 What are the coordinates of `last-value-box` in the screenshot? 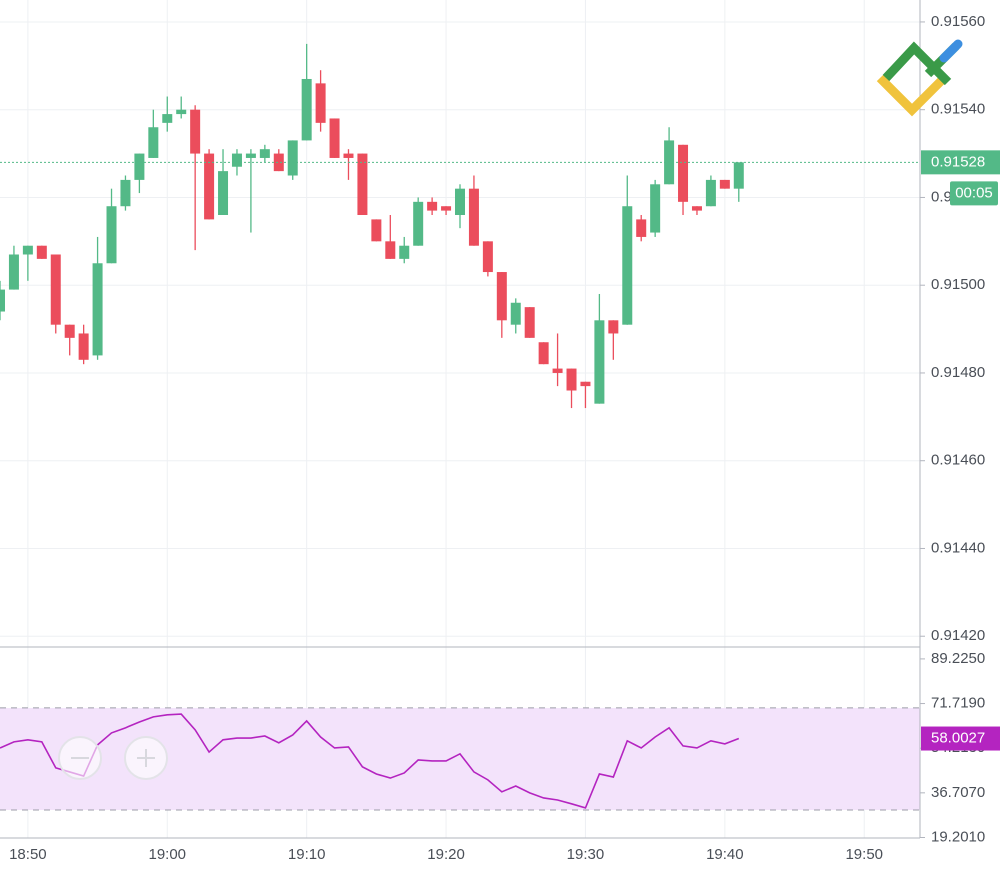 It's located at (960, 738).